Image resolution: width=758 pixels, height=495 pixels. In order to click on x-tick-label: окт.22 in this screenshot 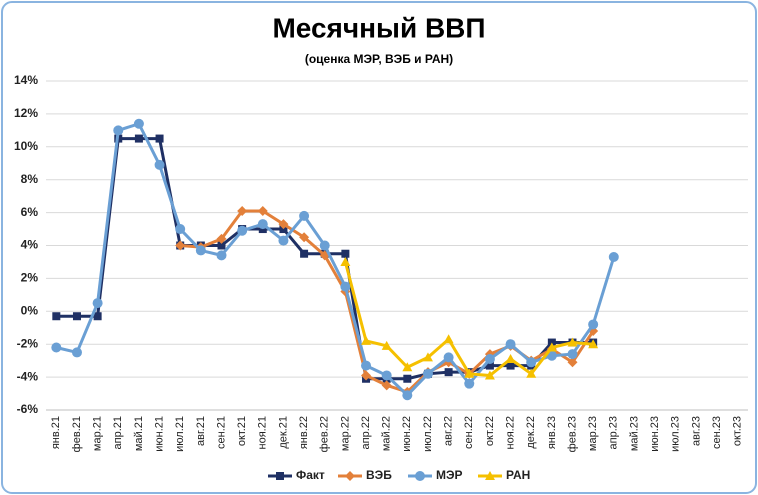, I will do `click(490, 431)`.